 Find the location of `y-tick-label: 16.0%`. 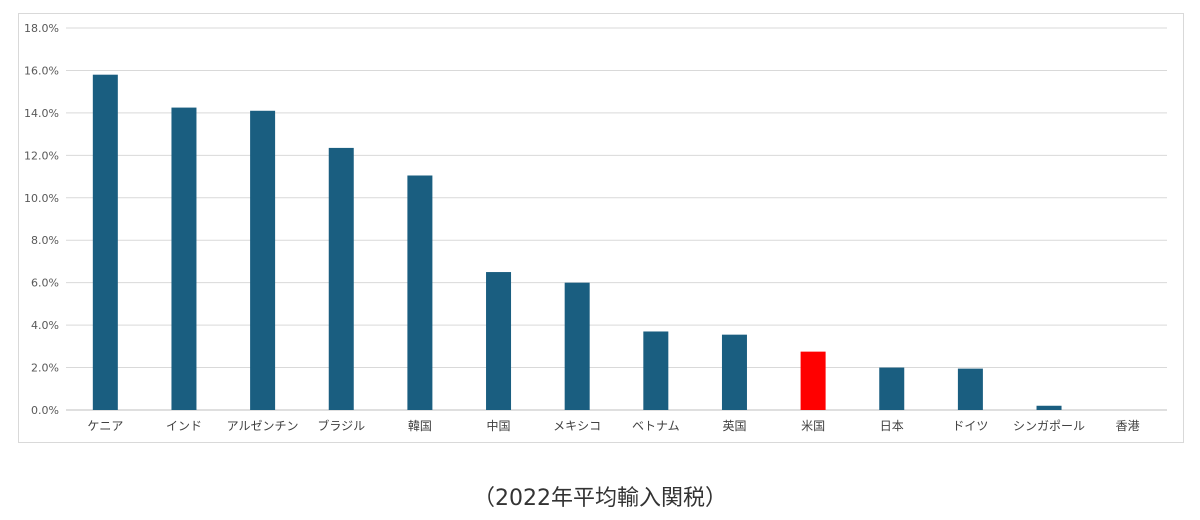

y-tick-label: 16.0% is located at coordinates (41, 70).